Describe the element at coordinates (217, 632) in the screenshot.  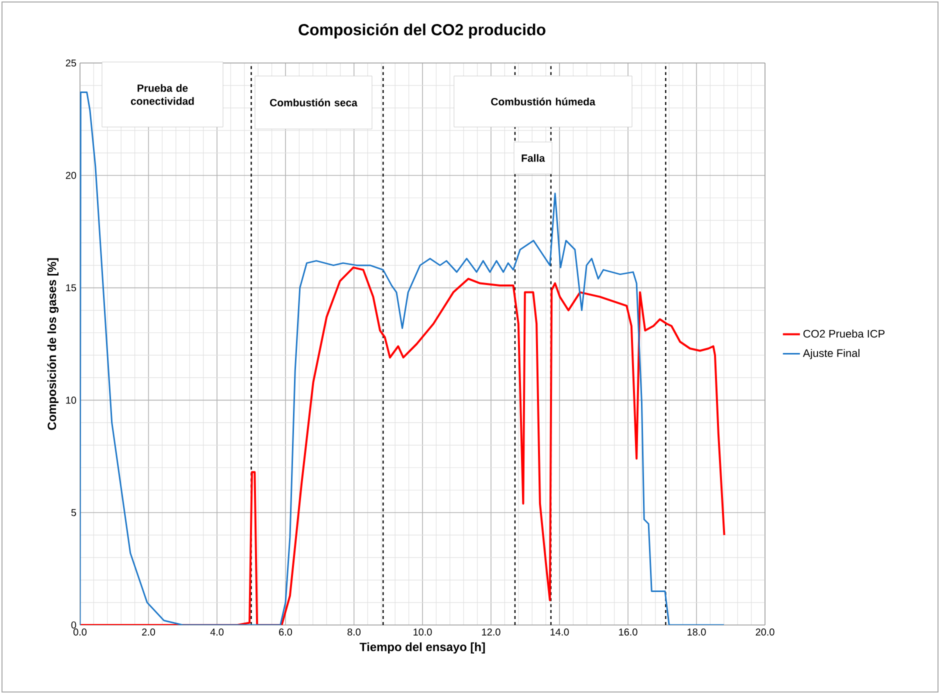
I see `x-tick-label: 4.0` at that location.